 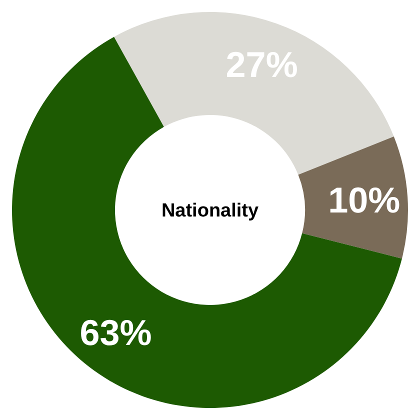 What do you see at coordinates (364, 199) in the screenshot?
I see `data-label: 10%` at bounding box center [364, 199].